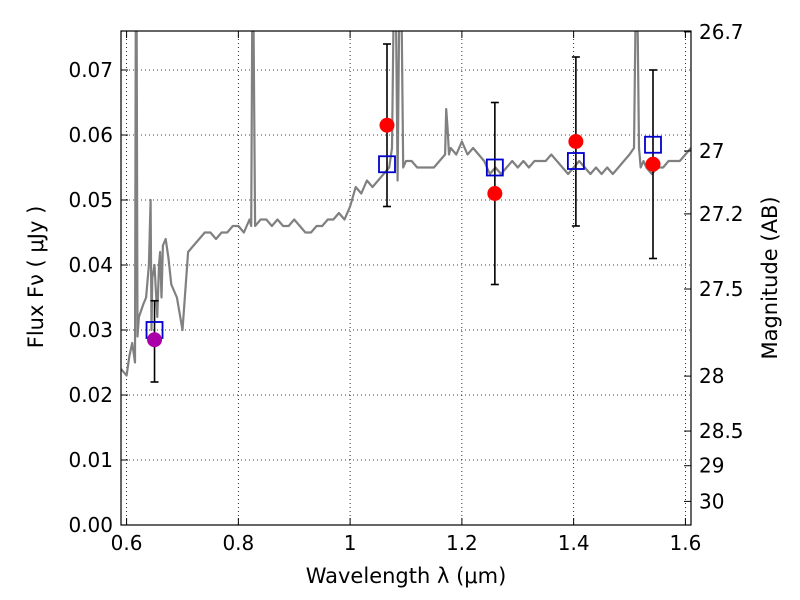 This screenshot has height=600, width=800. I want to click on y-tick-label: 0.06, so click(90, 135).